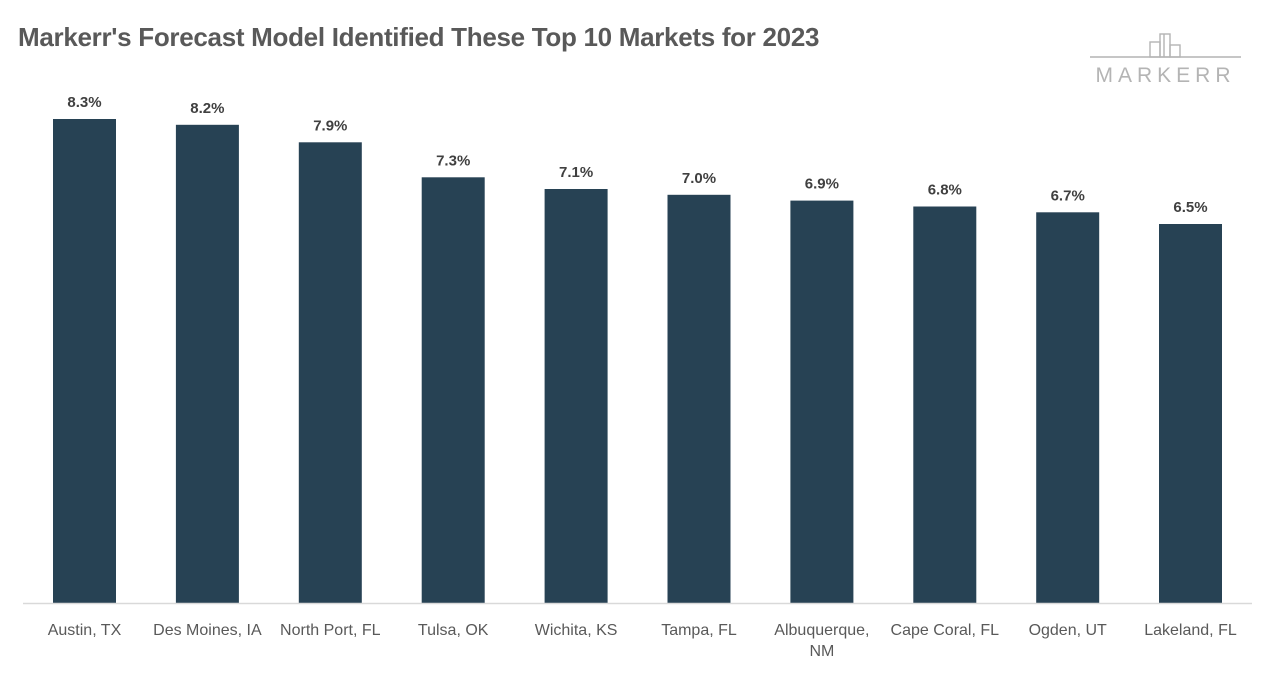 This screenshot has height=675, width=1275. I want to click on data-label-7: 6.8%, so click(945, 190).